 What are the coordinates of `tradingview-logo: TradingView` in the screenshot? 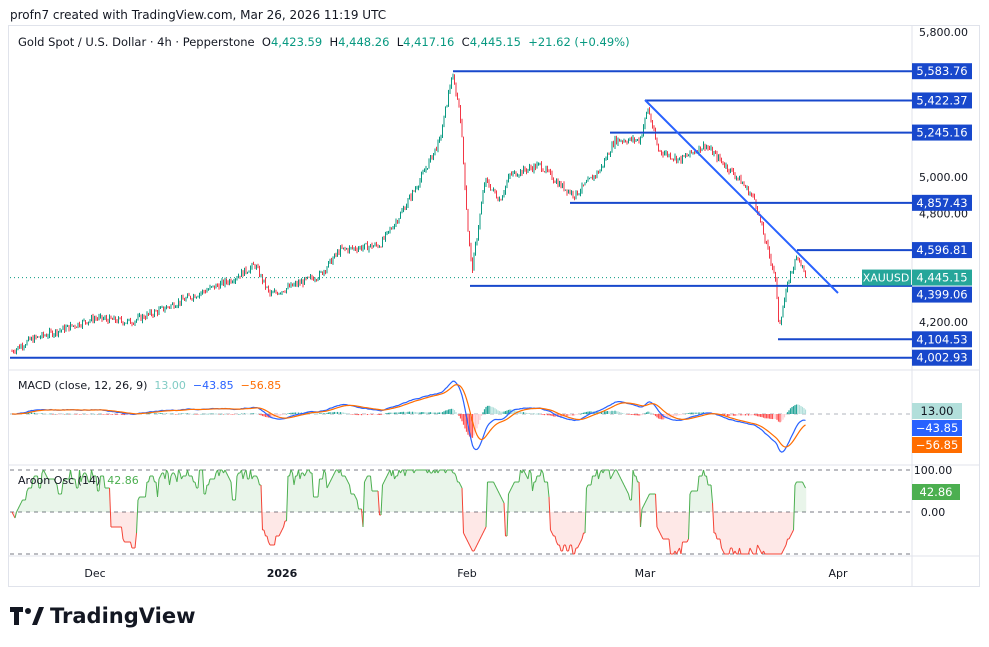 It's located at (102, 616).